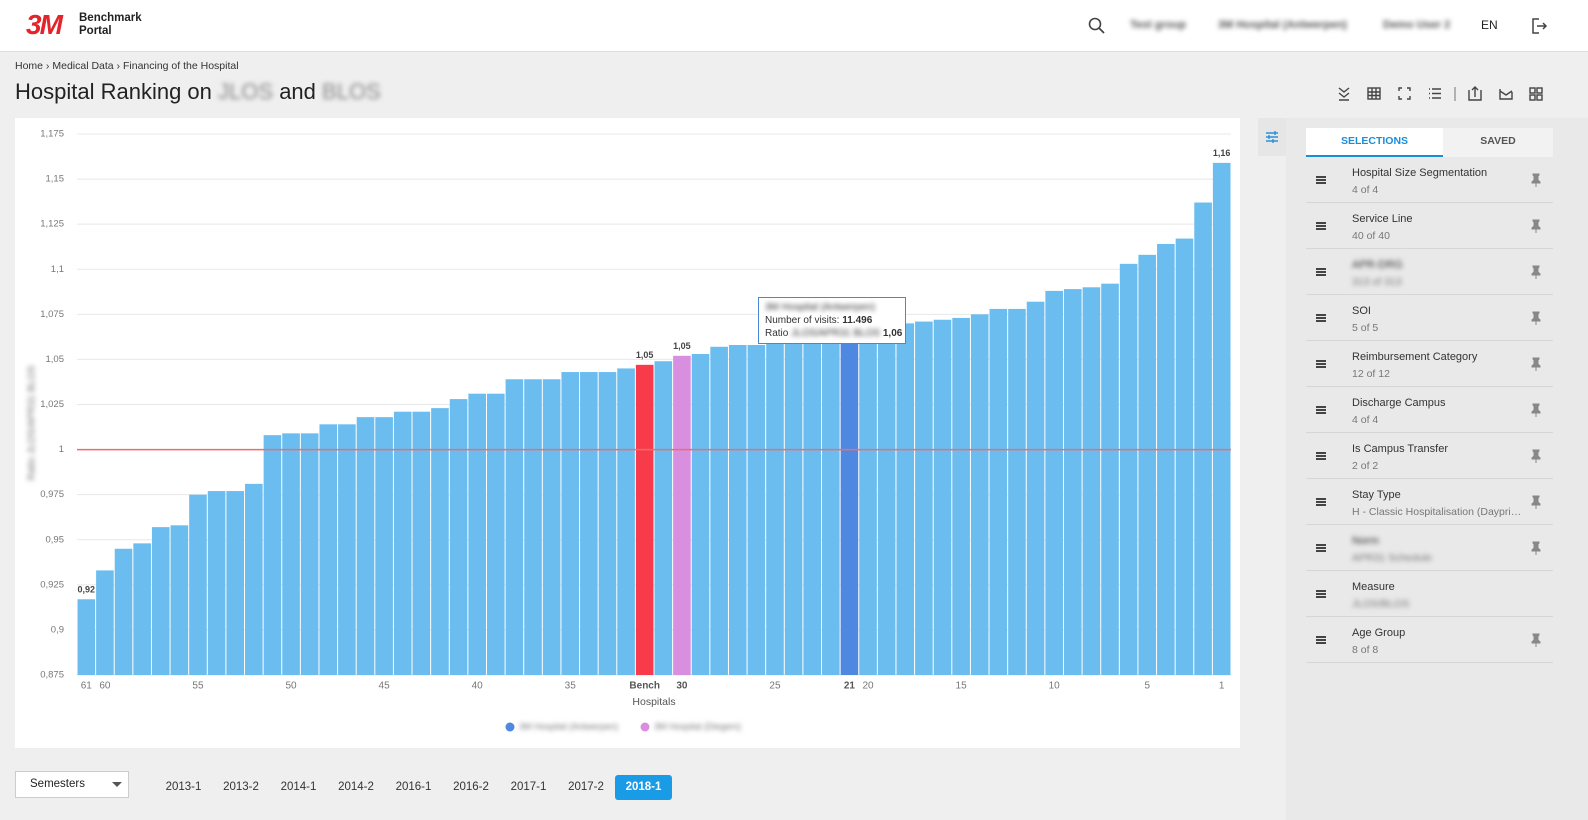  Describe the element at coordinates (1374, 93) in the screenshot. I see `table-icon` at that location.